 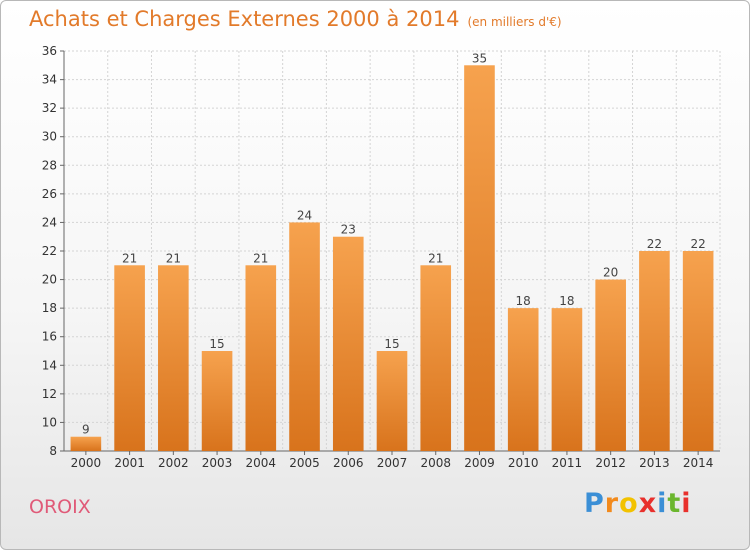 I want to click on x-tick-label: 2000, so click(x=86, y=463).